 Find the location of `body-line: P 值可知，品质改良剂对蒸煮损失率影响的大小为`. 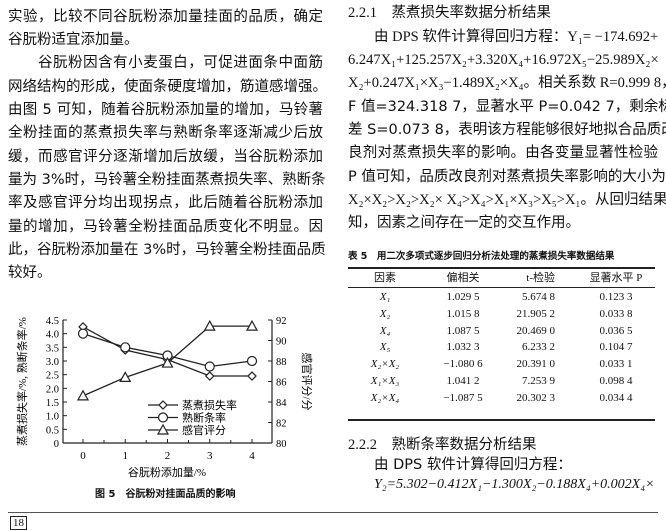

body-line: P 值可知，品质改良剂对蒸煮损失率影响的大小为 is located at coordinates (507, 177).